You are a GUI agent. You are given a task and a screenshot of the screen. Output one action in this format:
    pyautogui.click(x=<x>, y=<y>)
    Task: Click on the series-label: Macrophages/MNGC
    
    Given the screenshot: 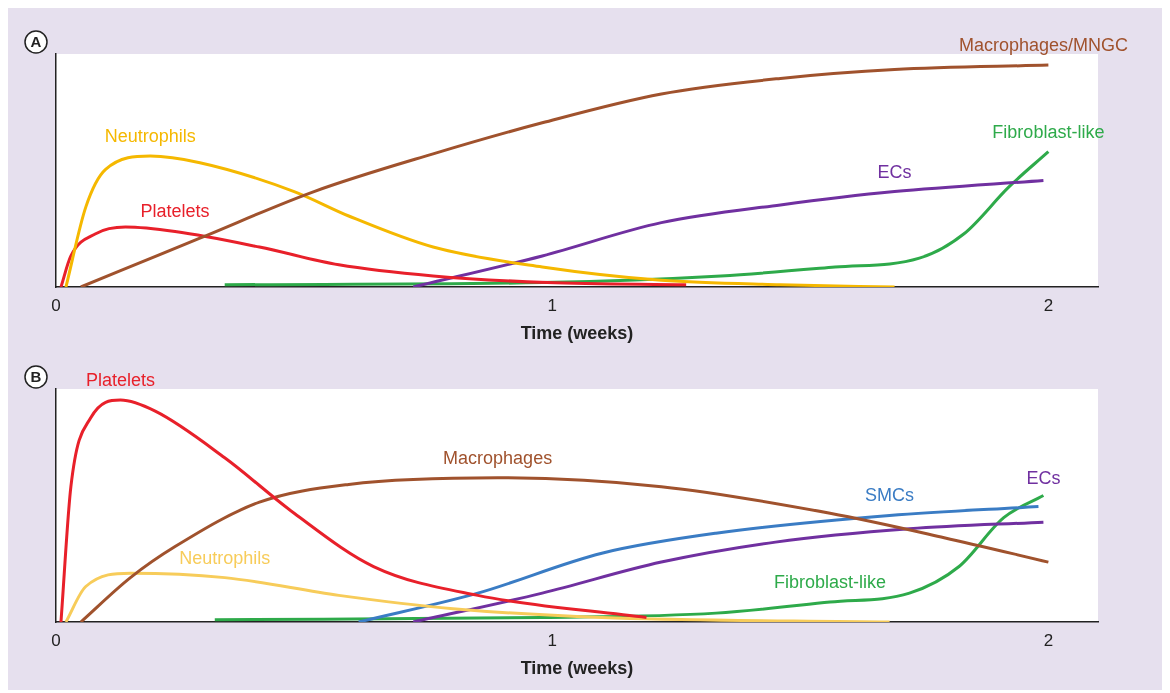 What is the action you would take?
    pyautogui.click(x=1043, y=45)
    